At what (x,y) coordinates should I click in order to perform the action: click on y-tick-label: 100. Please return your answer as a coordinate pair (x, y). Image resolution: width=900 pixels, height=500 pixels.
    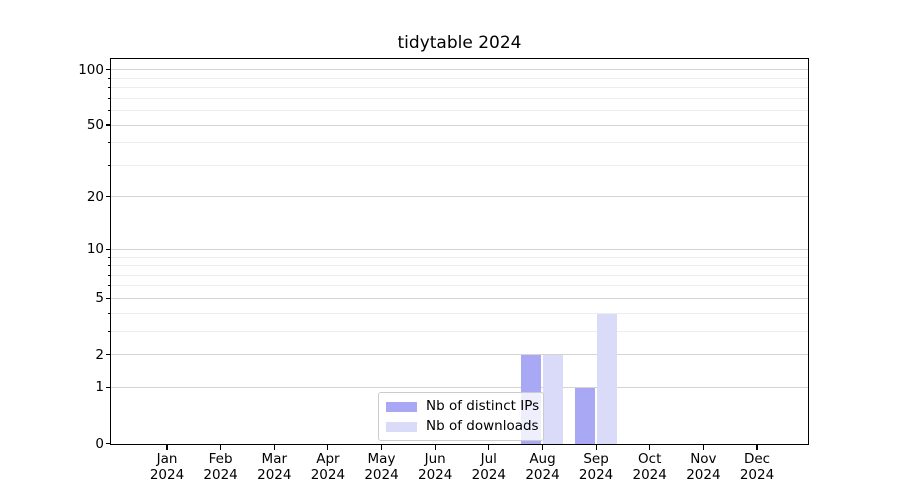
    Looking at the image, I should click on (91, 69).